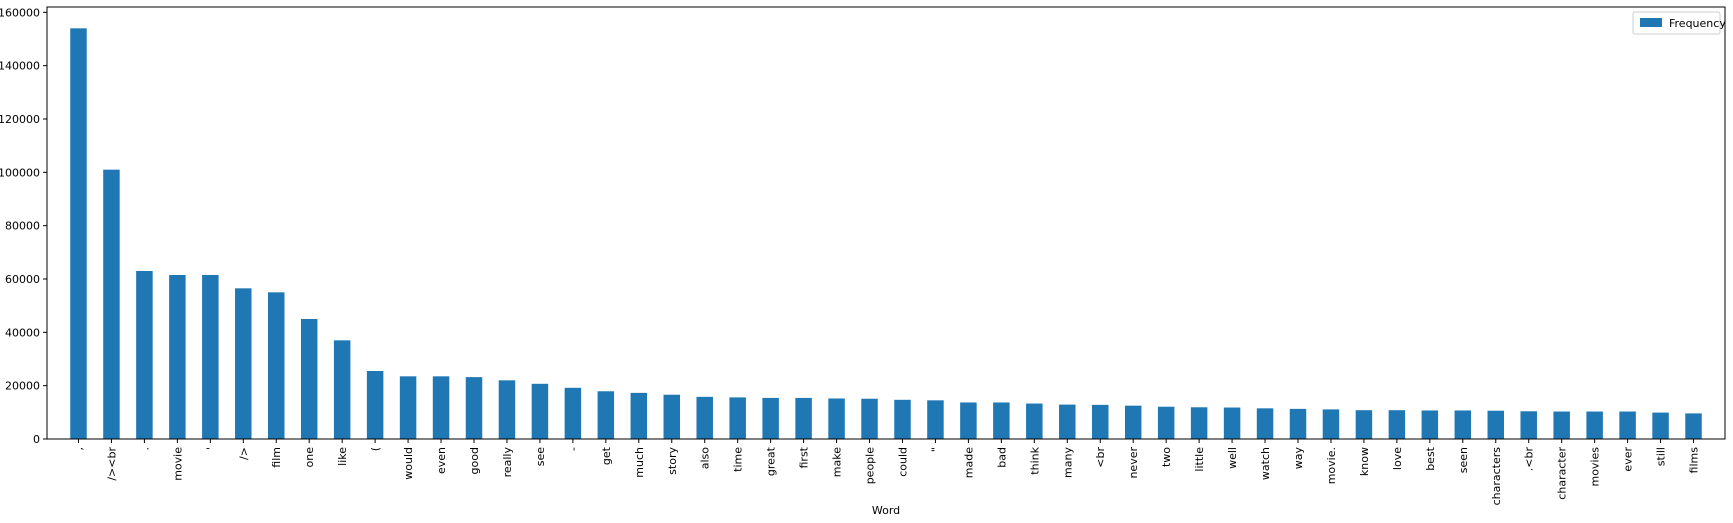 The image size is (1733, 523). What do you see at coordinates (177, 464) in the screenshot?
I see `x-tick-label: movie` at bounding box center [177, 464].